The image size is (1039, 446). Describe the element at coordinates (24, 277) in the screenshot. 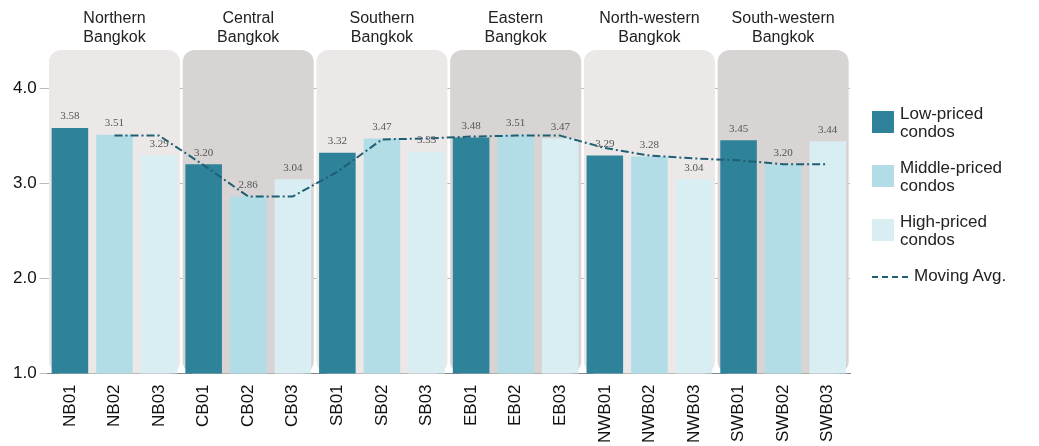

I see `y-tick-label: 2.0` at that location.